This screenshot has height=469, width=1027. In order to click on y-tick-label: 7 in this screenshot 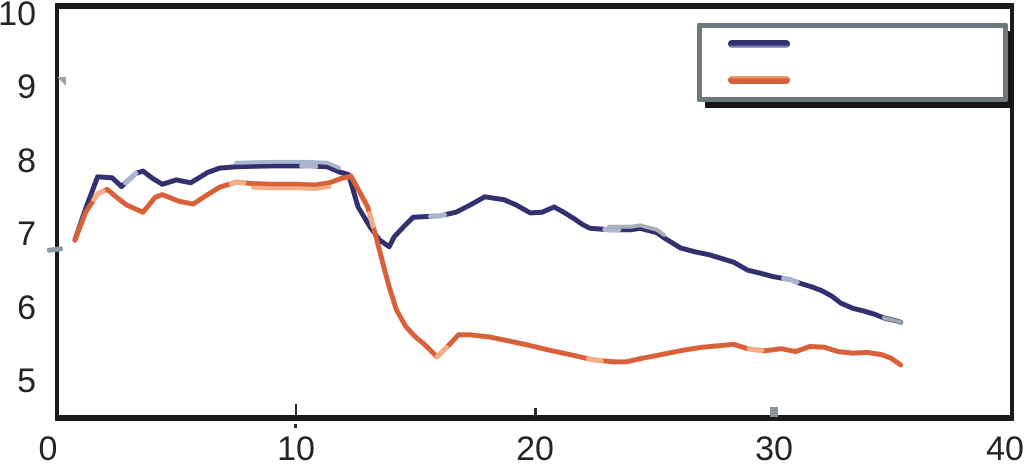, I will do `click(26, 234)`.